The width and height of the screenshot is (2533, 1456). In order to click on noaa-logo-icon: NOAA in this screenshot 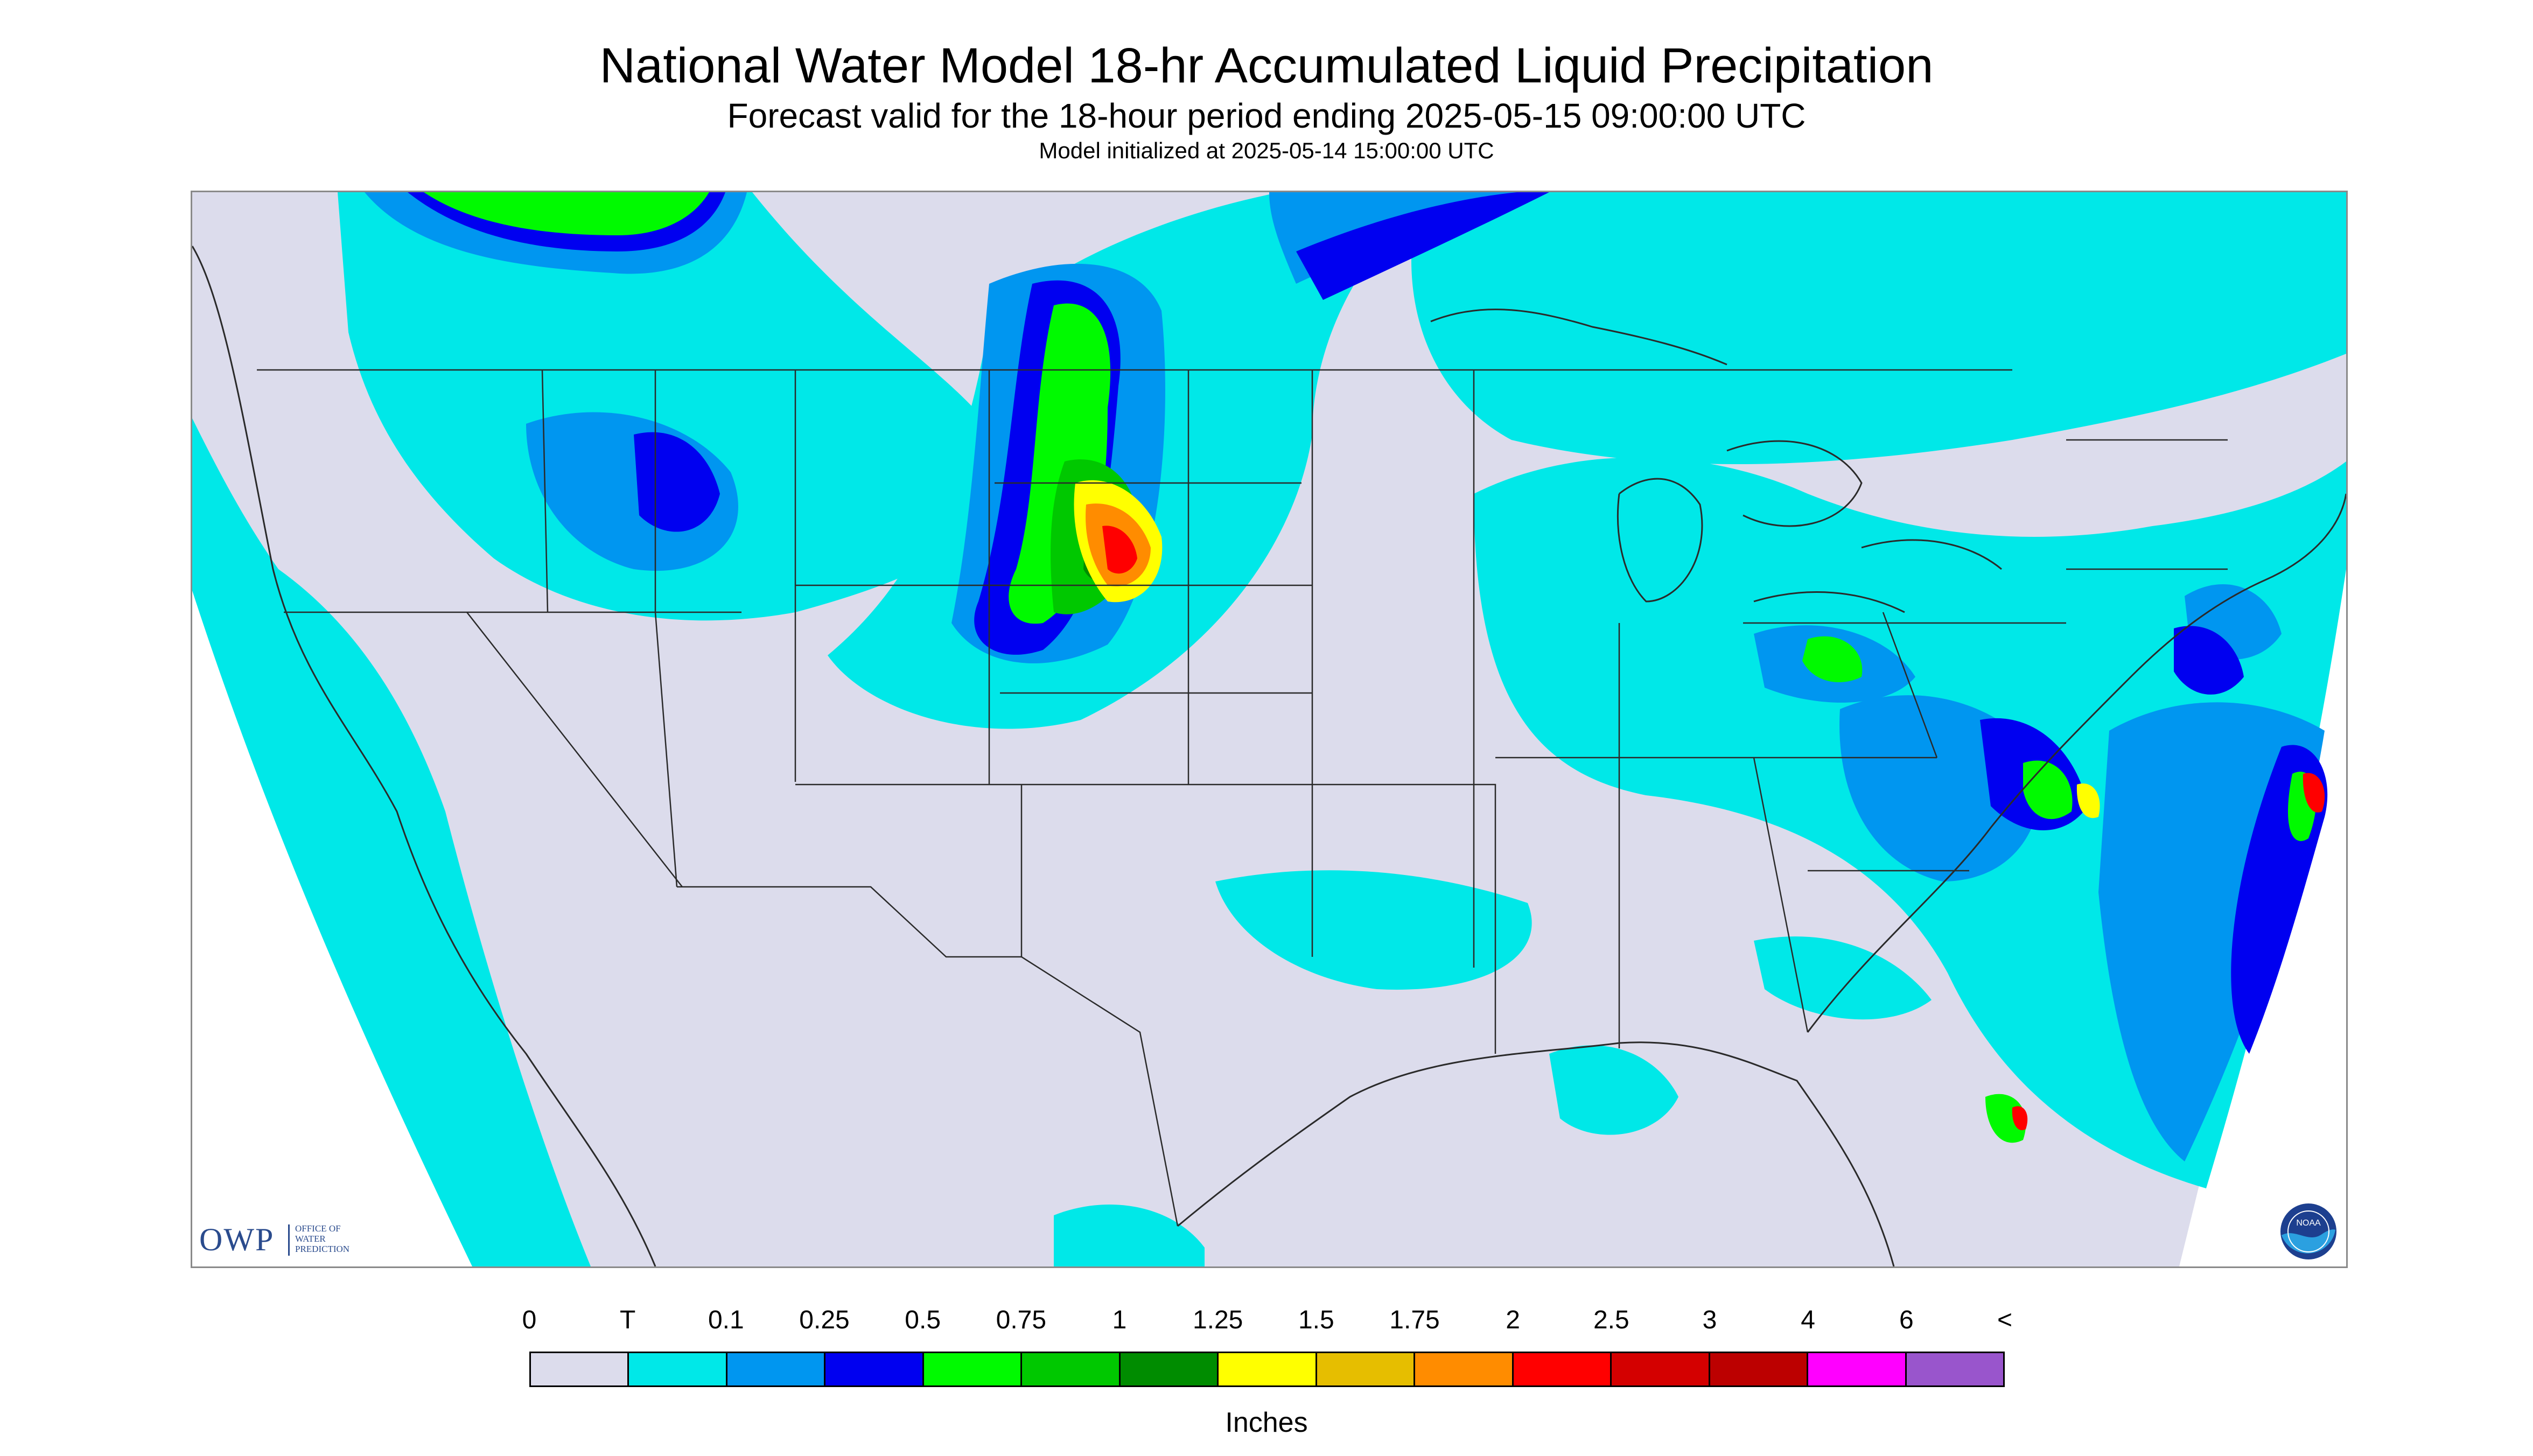, I will do `click(2308, 1231)`.